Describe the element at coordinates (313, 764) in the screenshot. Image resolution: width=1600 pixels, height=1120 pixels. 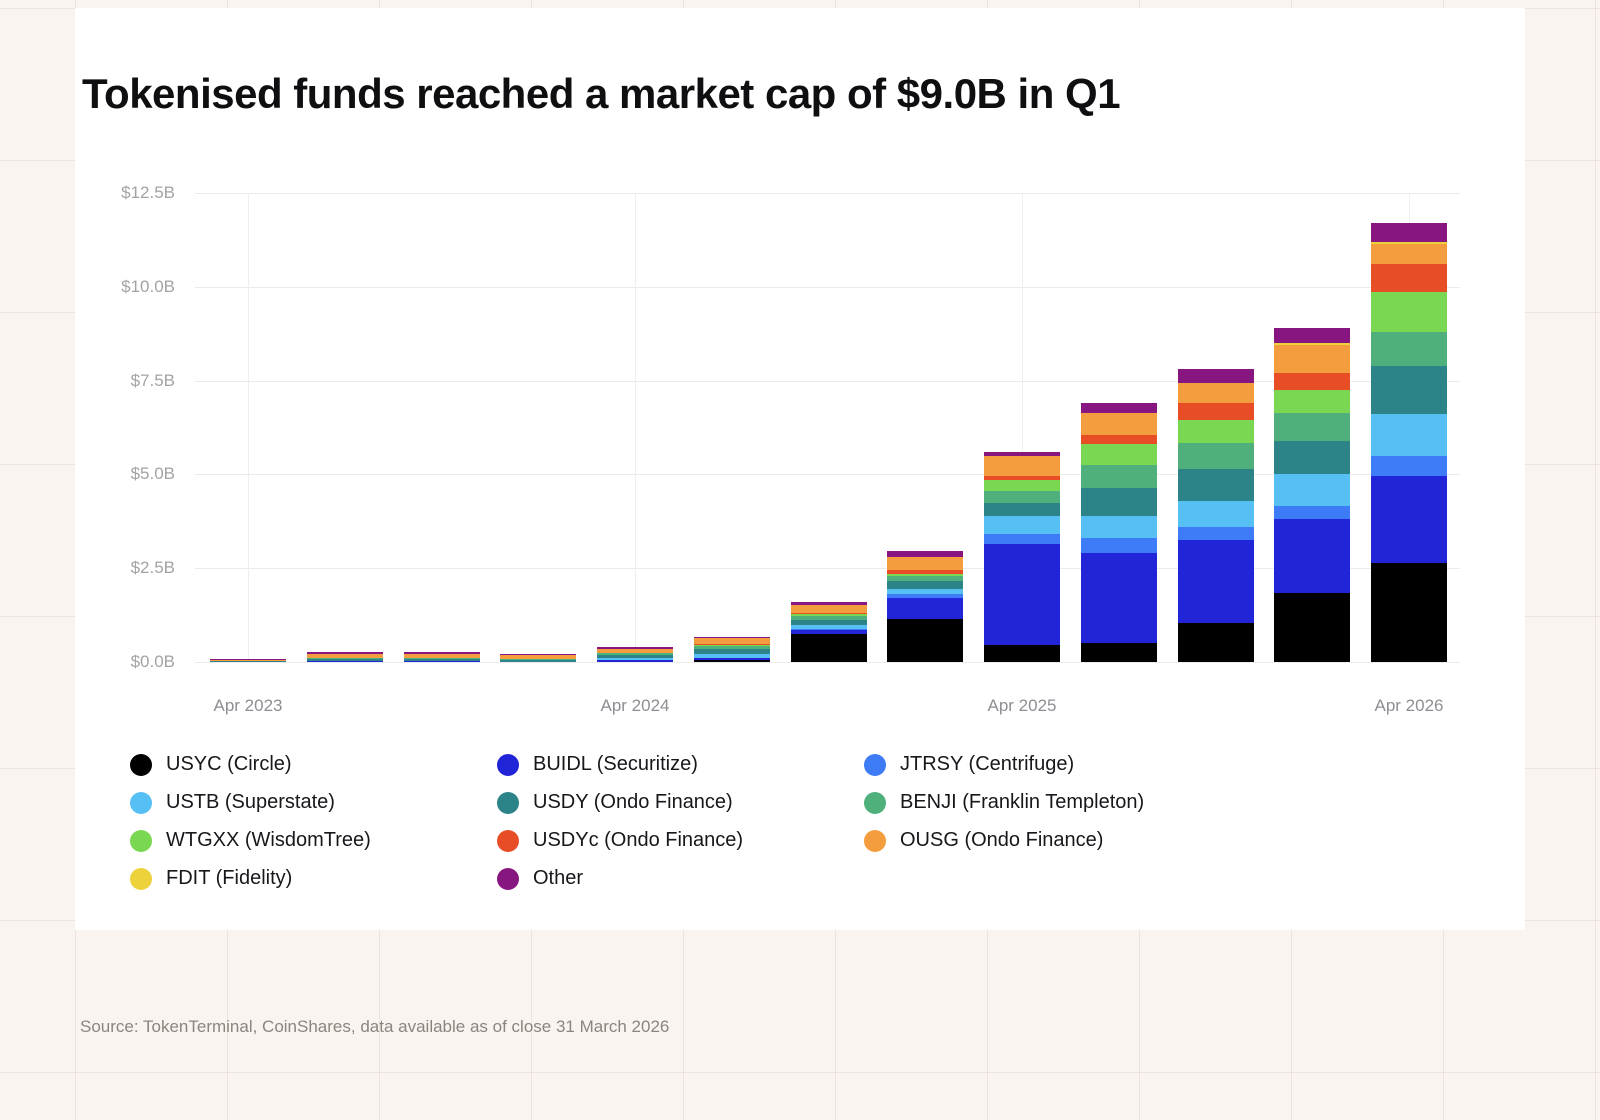
I see `legend-item: USYC (Circle)` at that location.